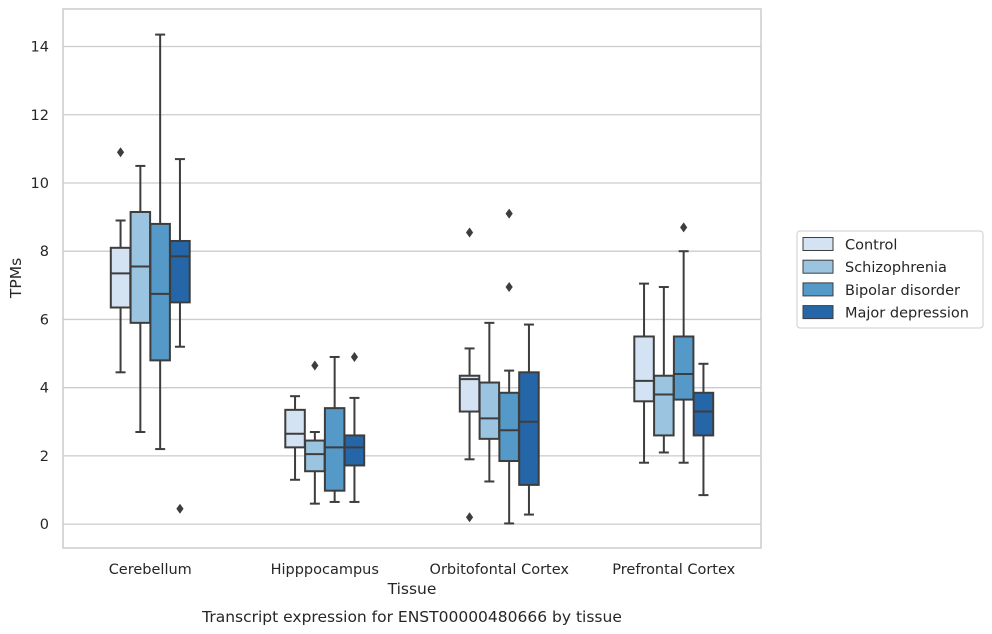 The height and width of the screenshot is (634, 992). Describe the element at coordinates (40, 287) in the screenshot. I see `y-ticks: 0 2 4 6 8 10 12 14` at that location.